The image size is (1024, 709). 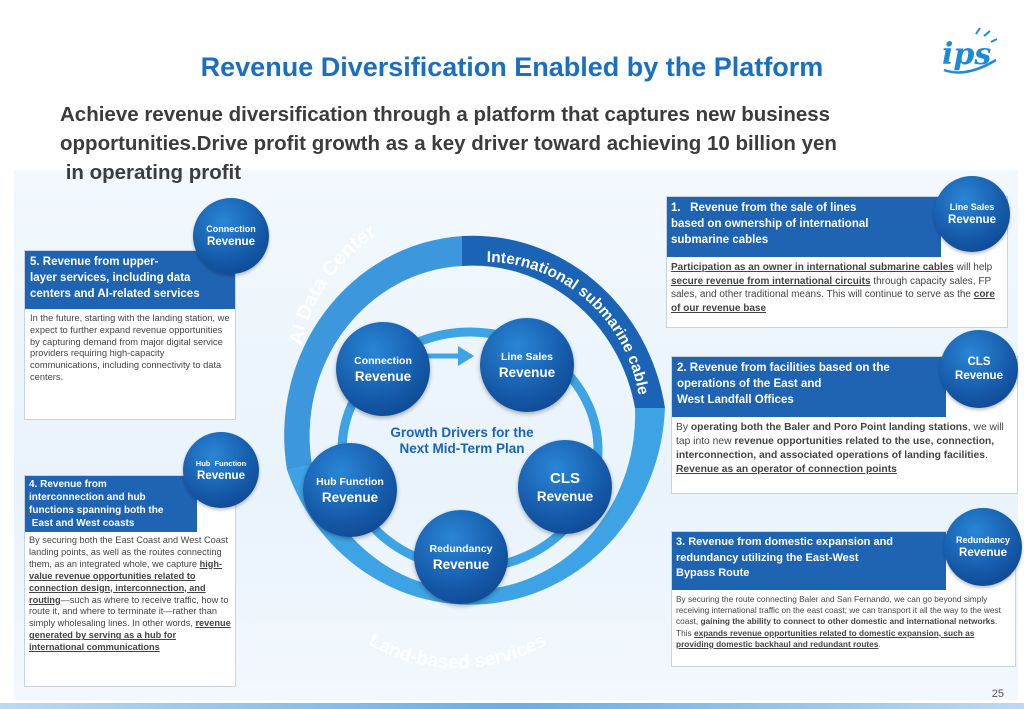 I want to click on header-line: layer services, including data, so click(x=110, y=278).